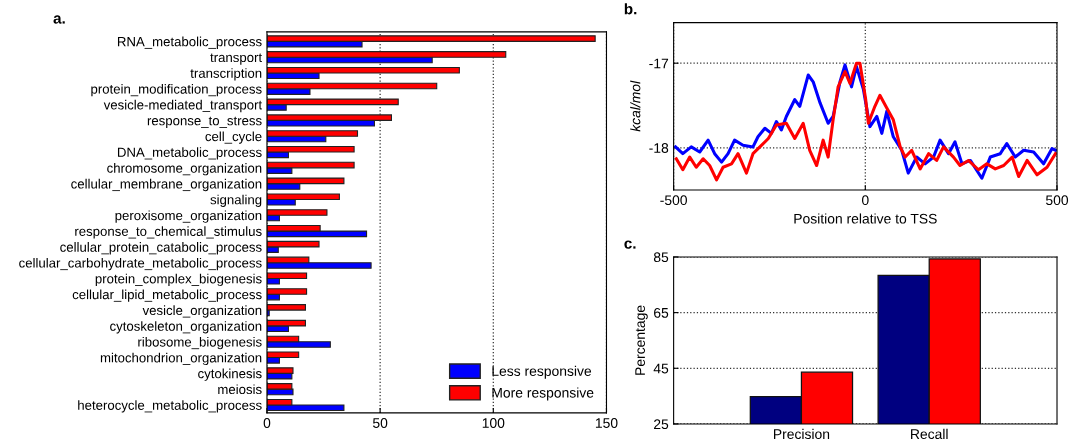 The image size is (1083, 443). Describe the element at coordinates (233, 137) in the screenshot. I see `y-tick-label: cell_cycle` at that location.